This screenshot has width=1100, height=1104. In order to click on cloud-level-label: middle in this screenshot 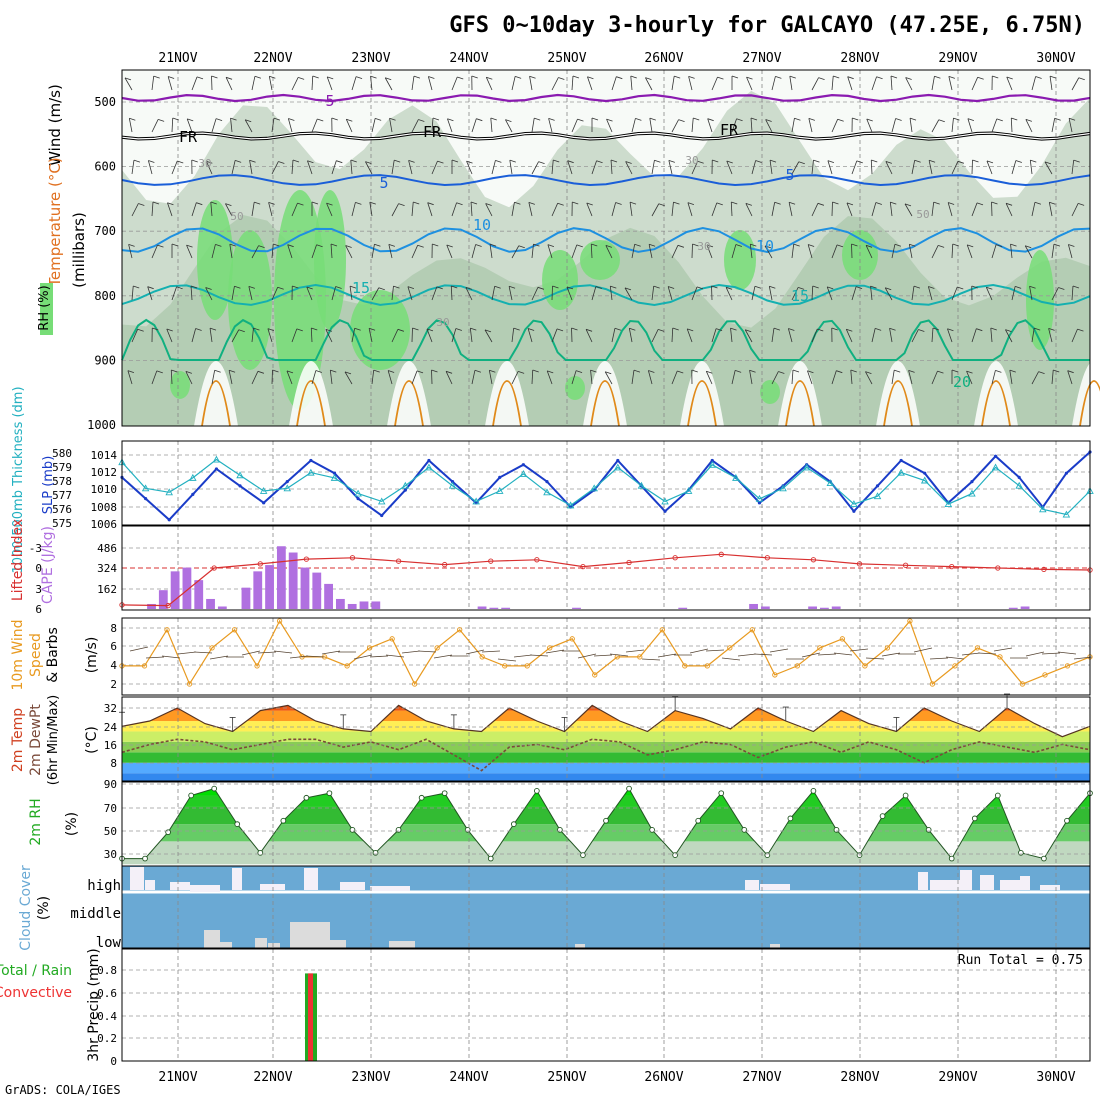, I will do `click(95, 914)`.